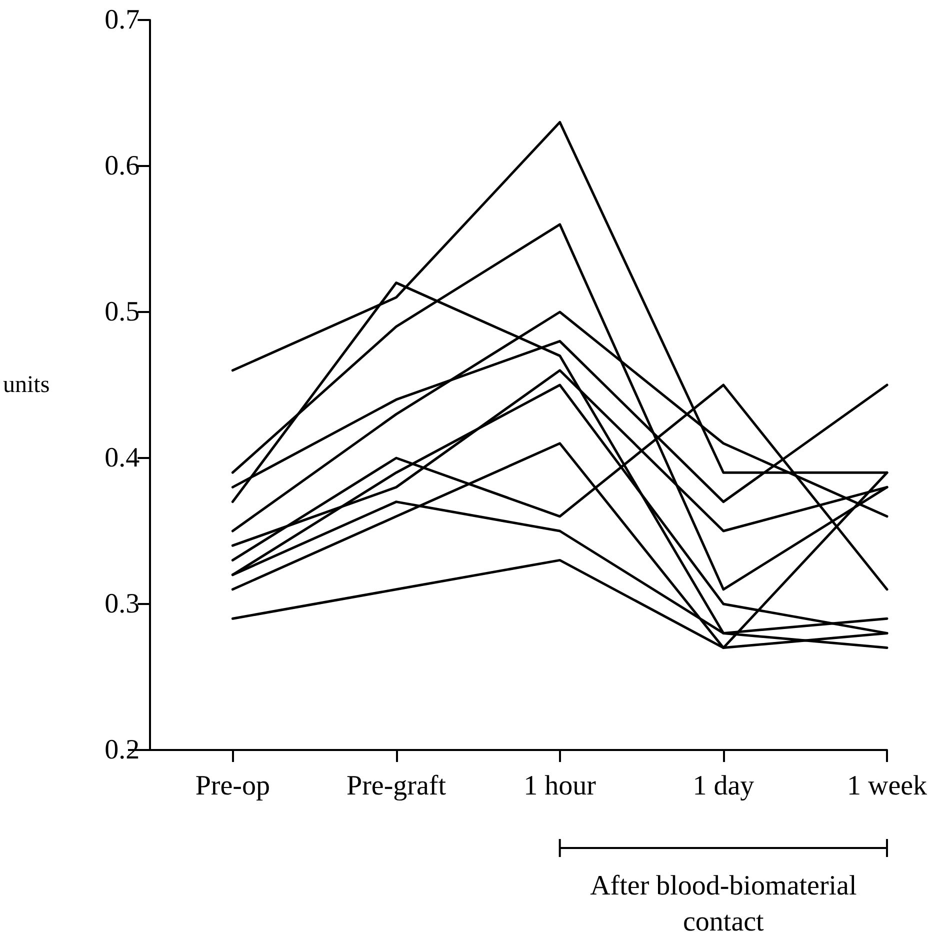  What do you see at coordinates (122, 604) in the screenshot?
I see `y-tick-label: 0.3` at bounding box center [122, 604].